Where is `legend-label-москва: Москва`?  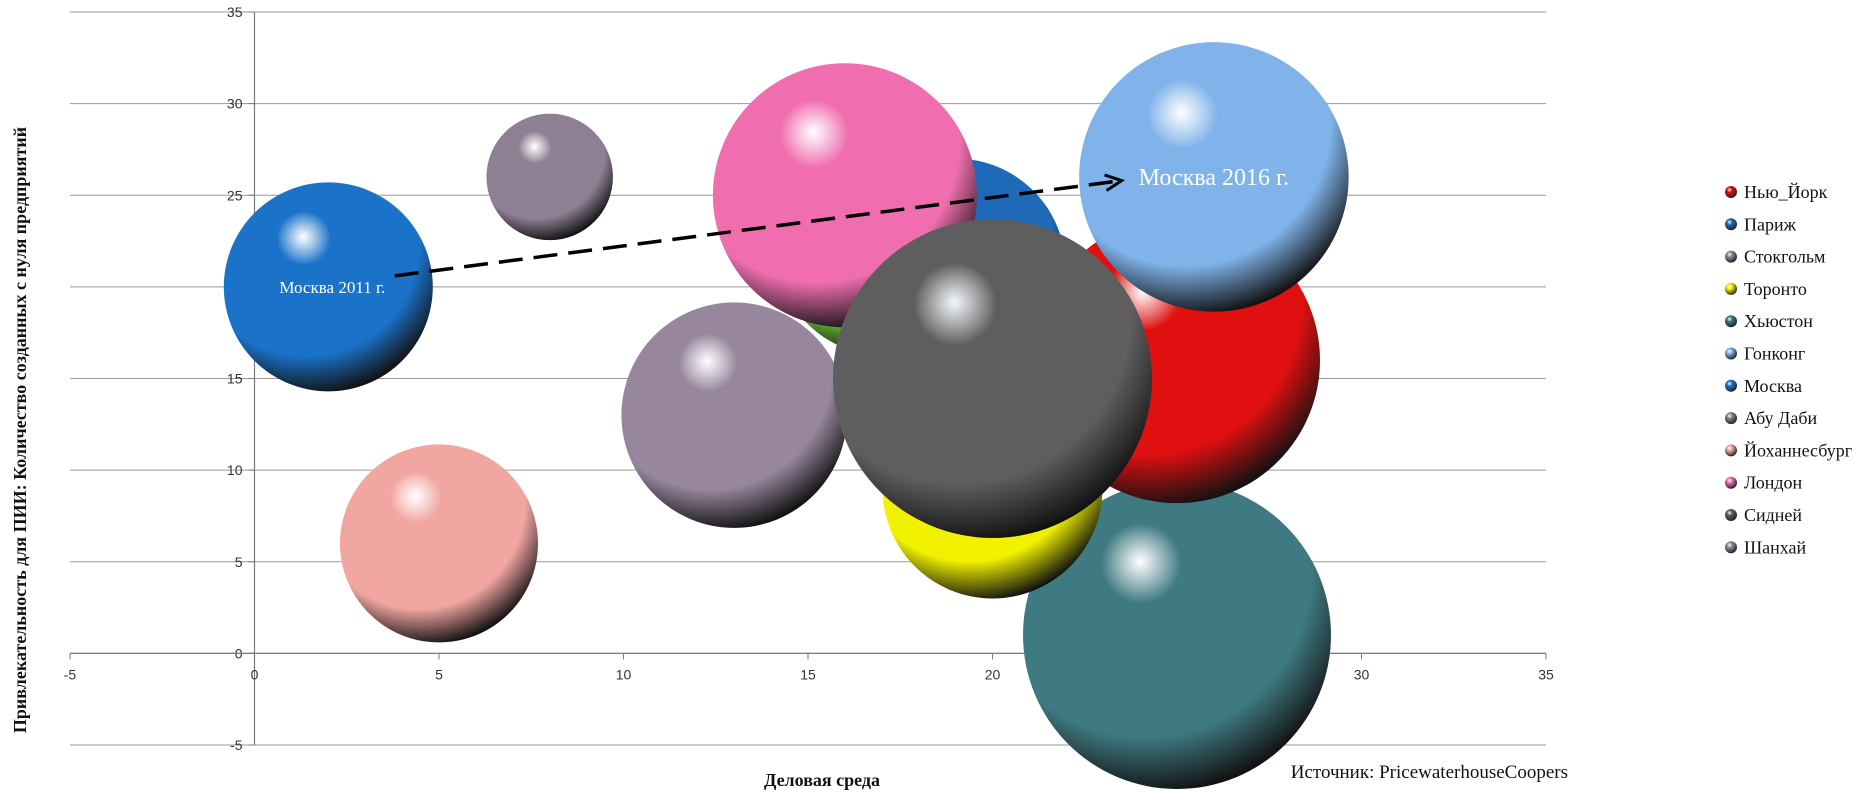 legend-label-москва: Москва is located at coordinates (1773, 386).